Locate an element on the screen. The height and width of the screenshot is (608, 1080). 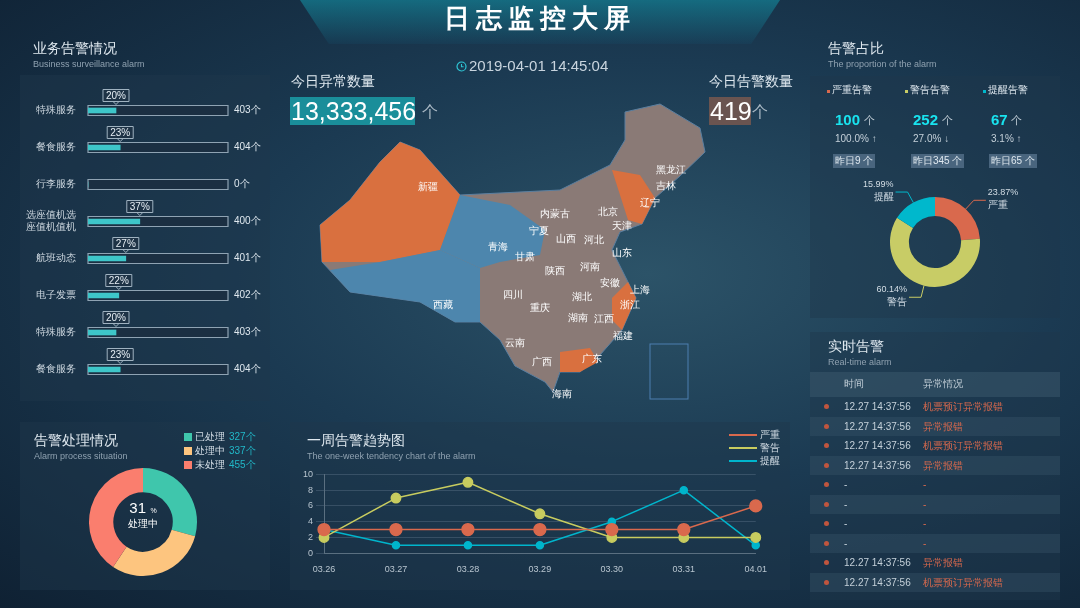
text: 宁夏 is located at coordinates (539, 231).